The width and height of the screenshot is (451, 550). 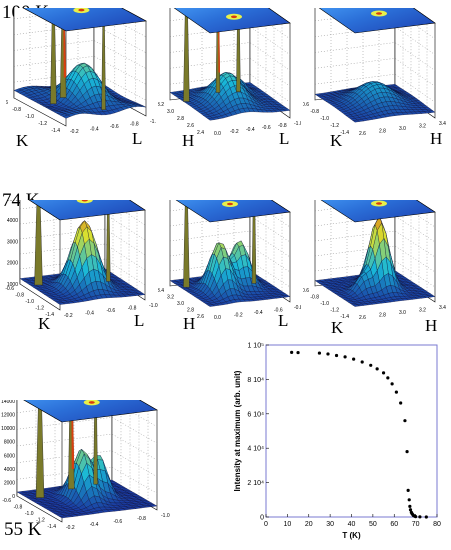 I want to click on z-tick-label: 5000, so click(x=12, y=201).